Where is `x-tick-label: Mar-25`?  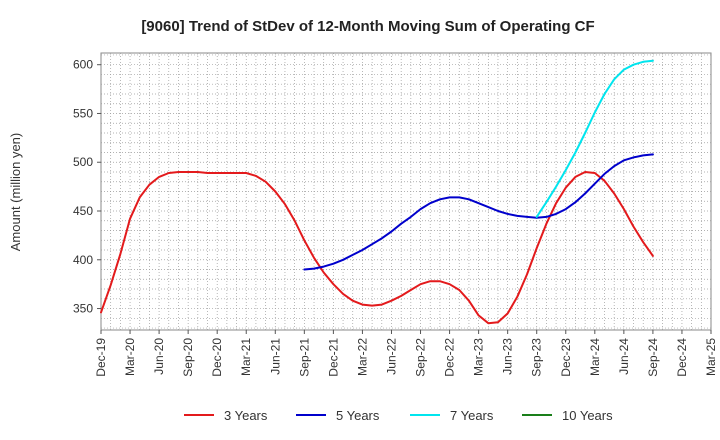
x-tick-label: Mar-25 is located at coordinates (711, 357).